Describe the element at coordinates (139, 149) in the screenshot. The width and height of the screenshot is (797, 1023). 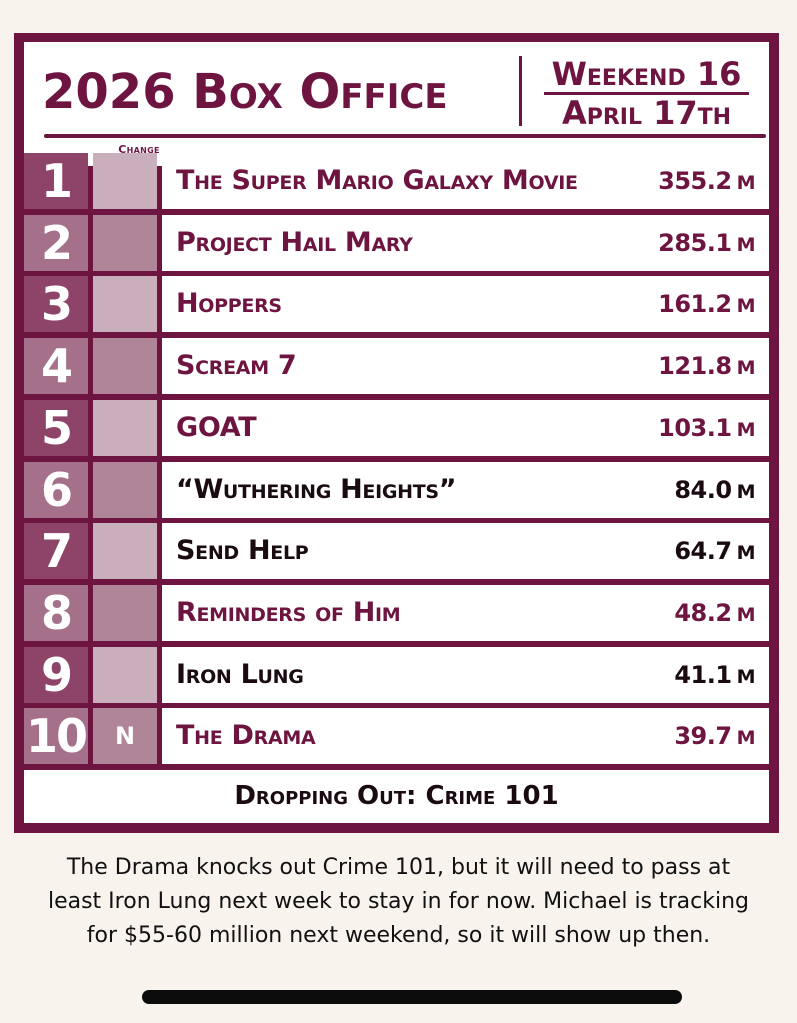
I see `change-column-label: Change` at that location.